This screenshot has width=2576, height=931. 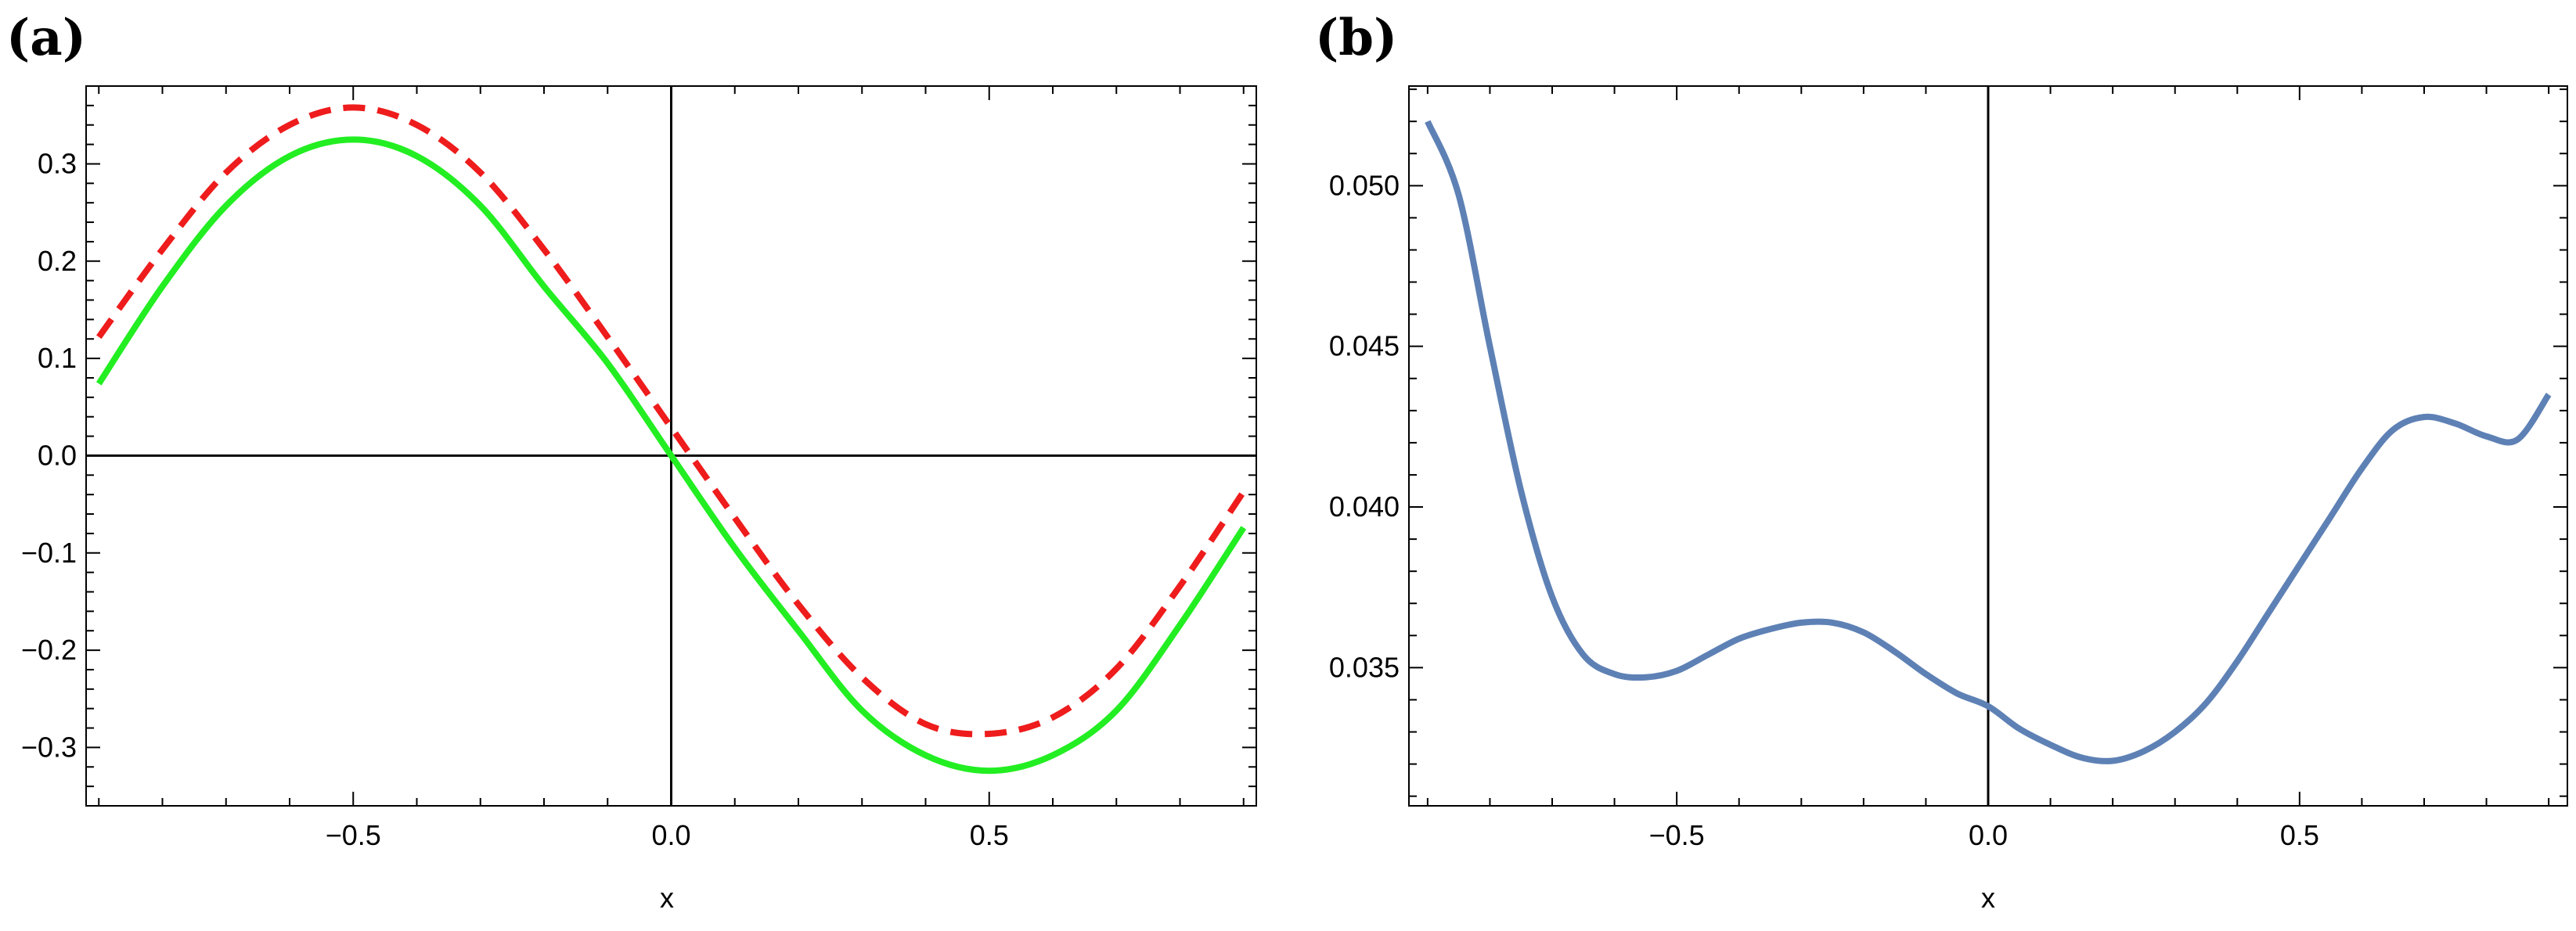 What do you see at coordinates (353, 835) in the screenshot?
I see `panel-a-x-tick-label: −0.5` at bounding box center [353, 835].